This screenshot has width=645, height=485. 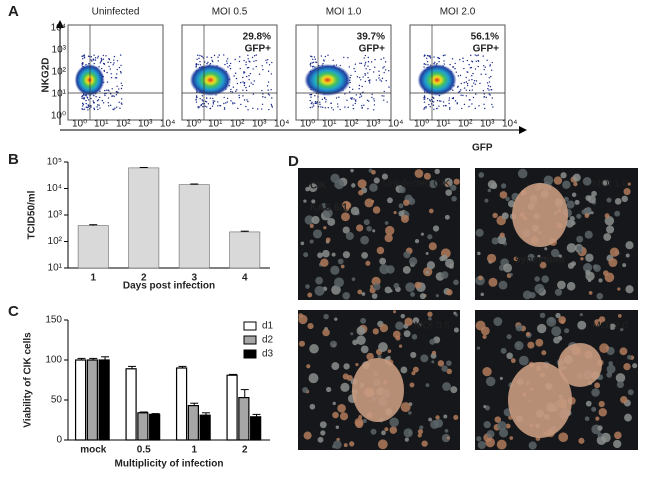 What do you see at coordinates (237, 124) in the screenshot?
I see `flow-tick: 10²` at bounding box center [237, 124].